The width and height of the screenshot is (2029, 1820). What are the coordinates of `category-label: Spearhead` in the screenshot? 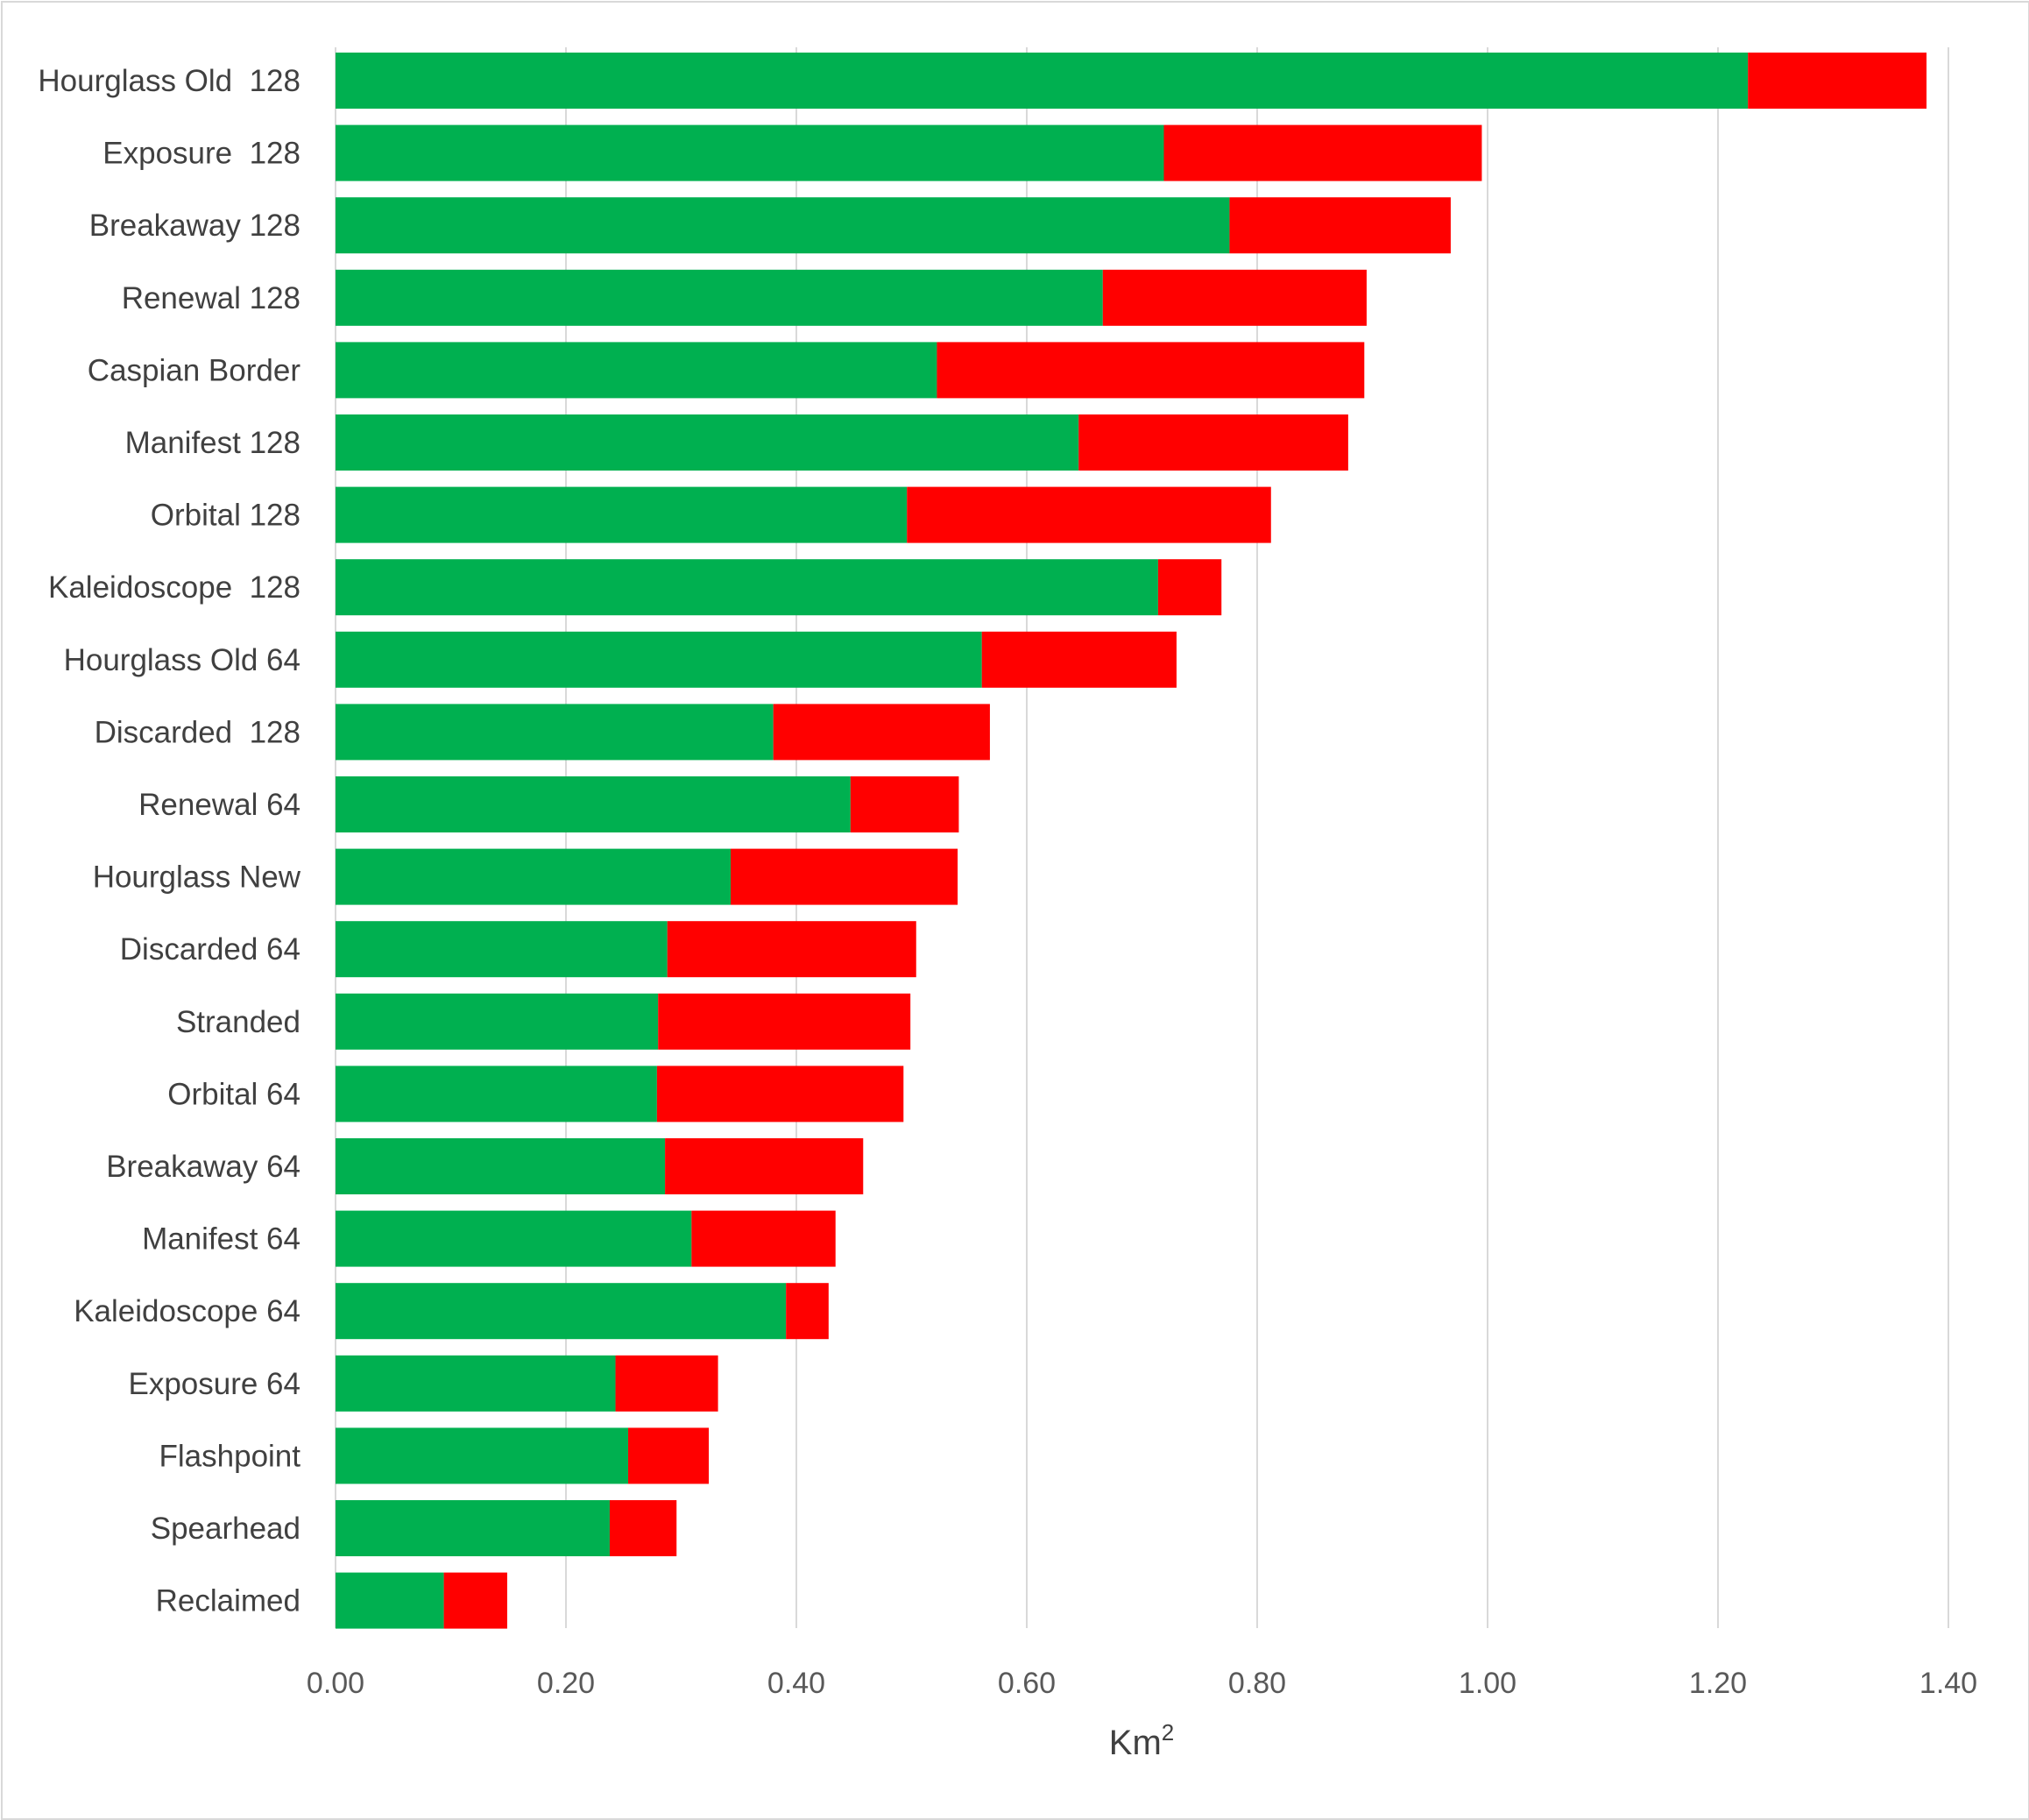 It's located at (225, 1529).